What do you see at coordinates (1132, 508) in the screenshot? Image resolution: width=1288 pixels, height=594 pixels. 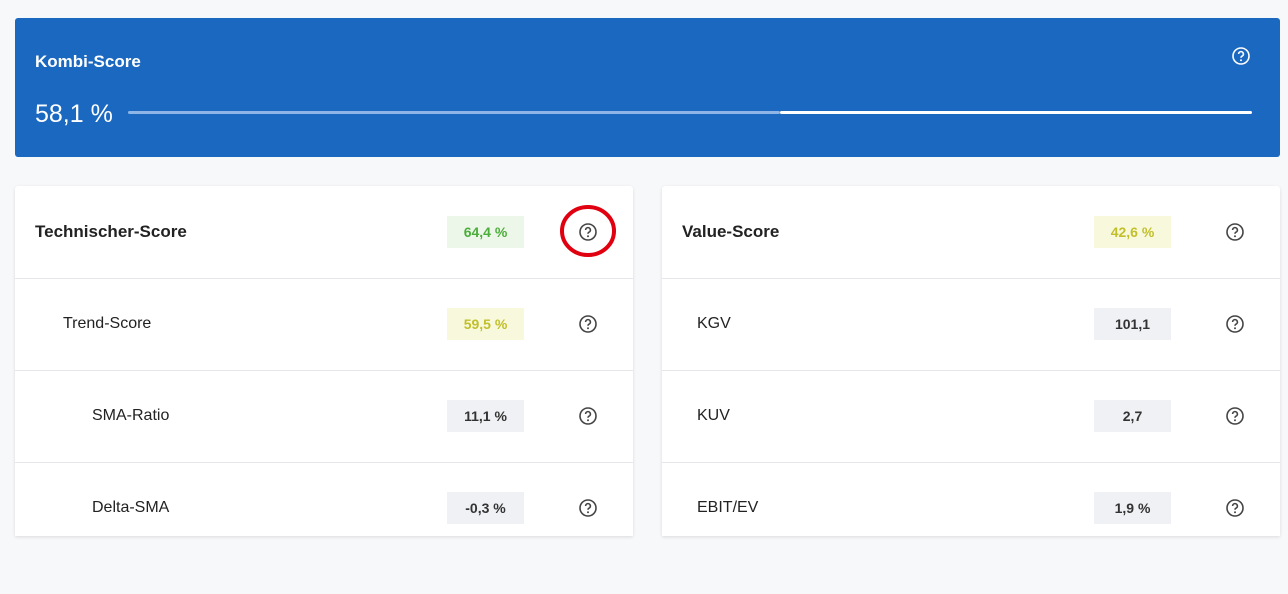 I see `score-badge: 1,9 %` at bounding box center [1132, 508].